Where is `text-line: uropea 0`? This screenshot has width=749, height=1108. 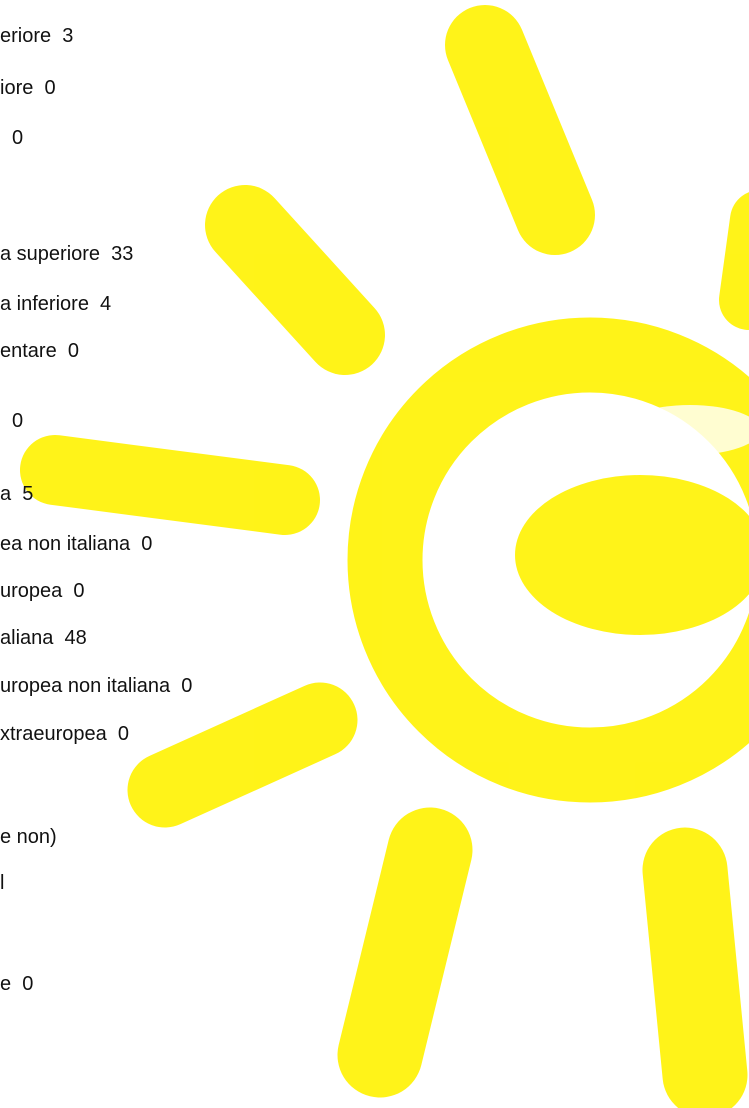
text-line: uropea 0 is located at coordinates (42, 591).